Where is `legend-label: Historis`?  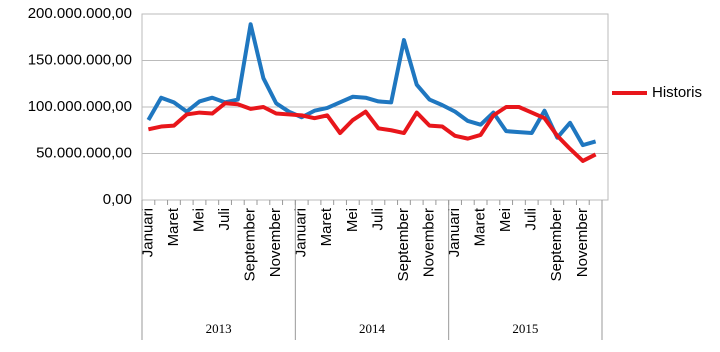
legend-label: Historis is located at coordinates (677, 92).